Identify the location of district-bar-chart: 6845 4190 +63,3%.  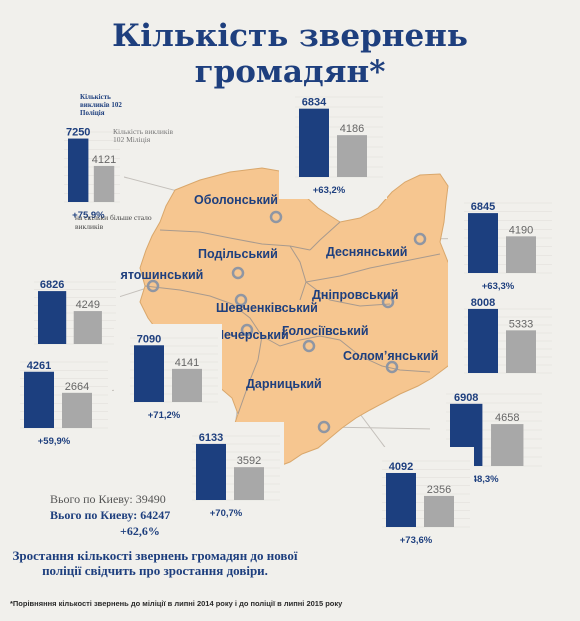
(502, 242).